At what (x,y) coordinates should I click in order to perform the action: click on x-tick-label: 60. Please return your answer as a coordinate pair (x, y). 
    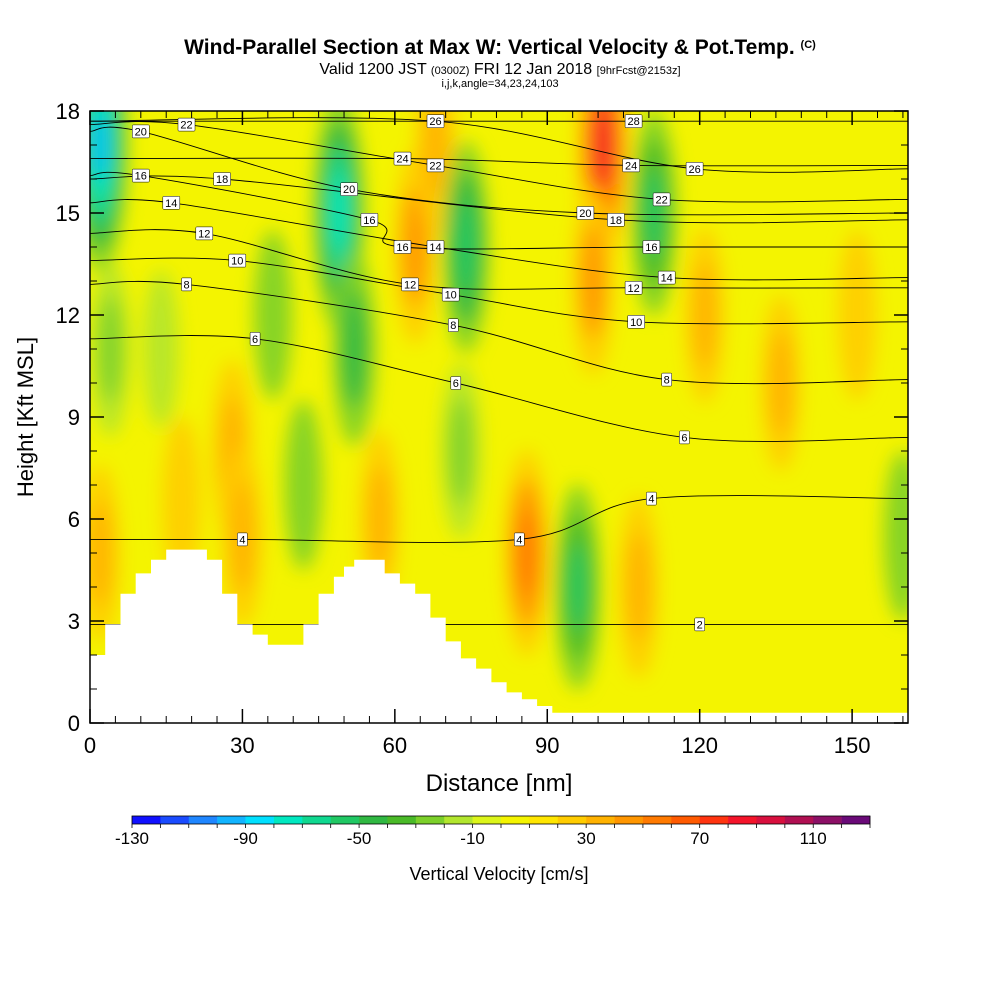
    Looking at the image, I should click on (395, 745).